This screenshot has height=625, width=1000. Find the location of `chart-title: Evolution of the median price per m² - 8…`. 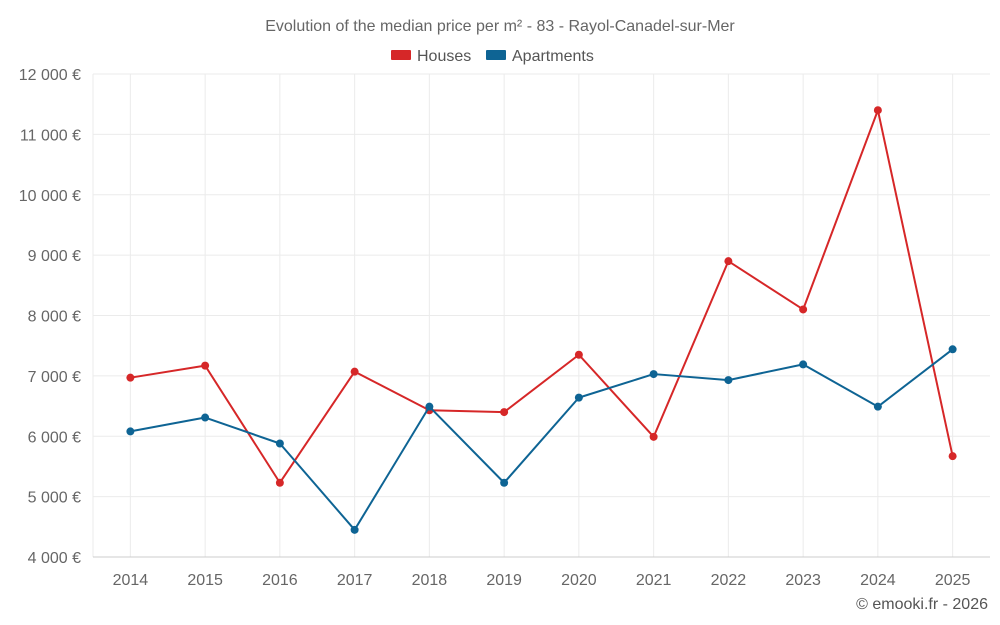

chart-title: Evolution of the median price per m² - 8… is located at coordinates (500, 26).